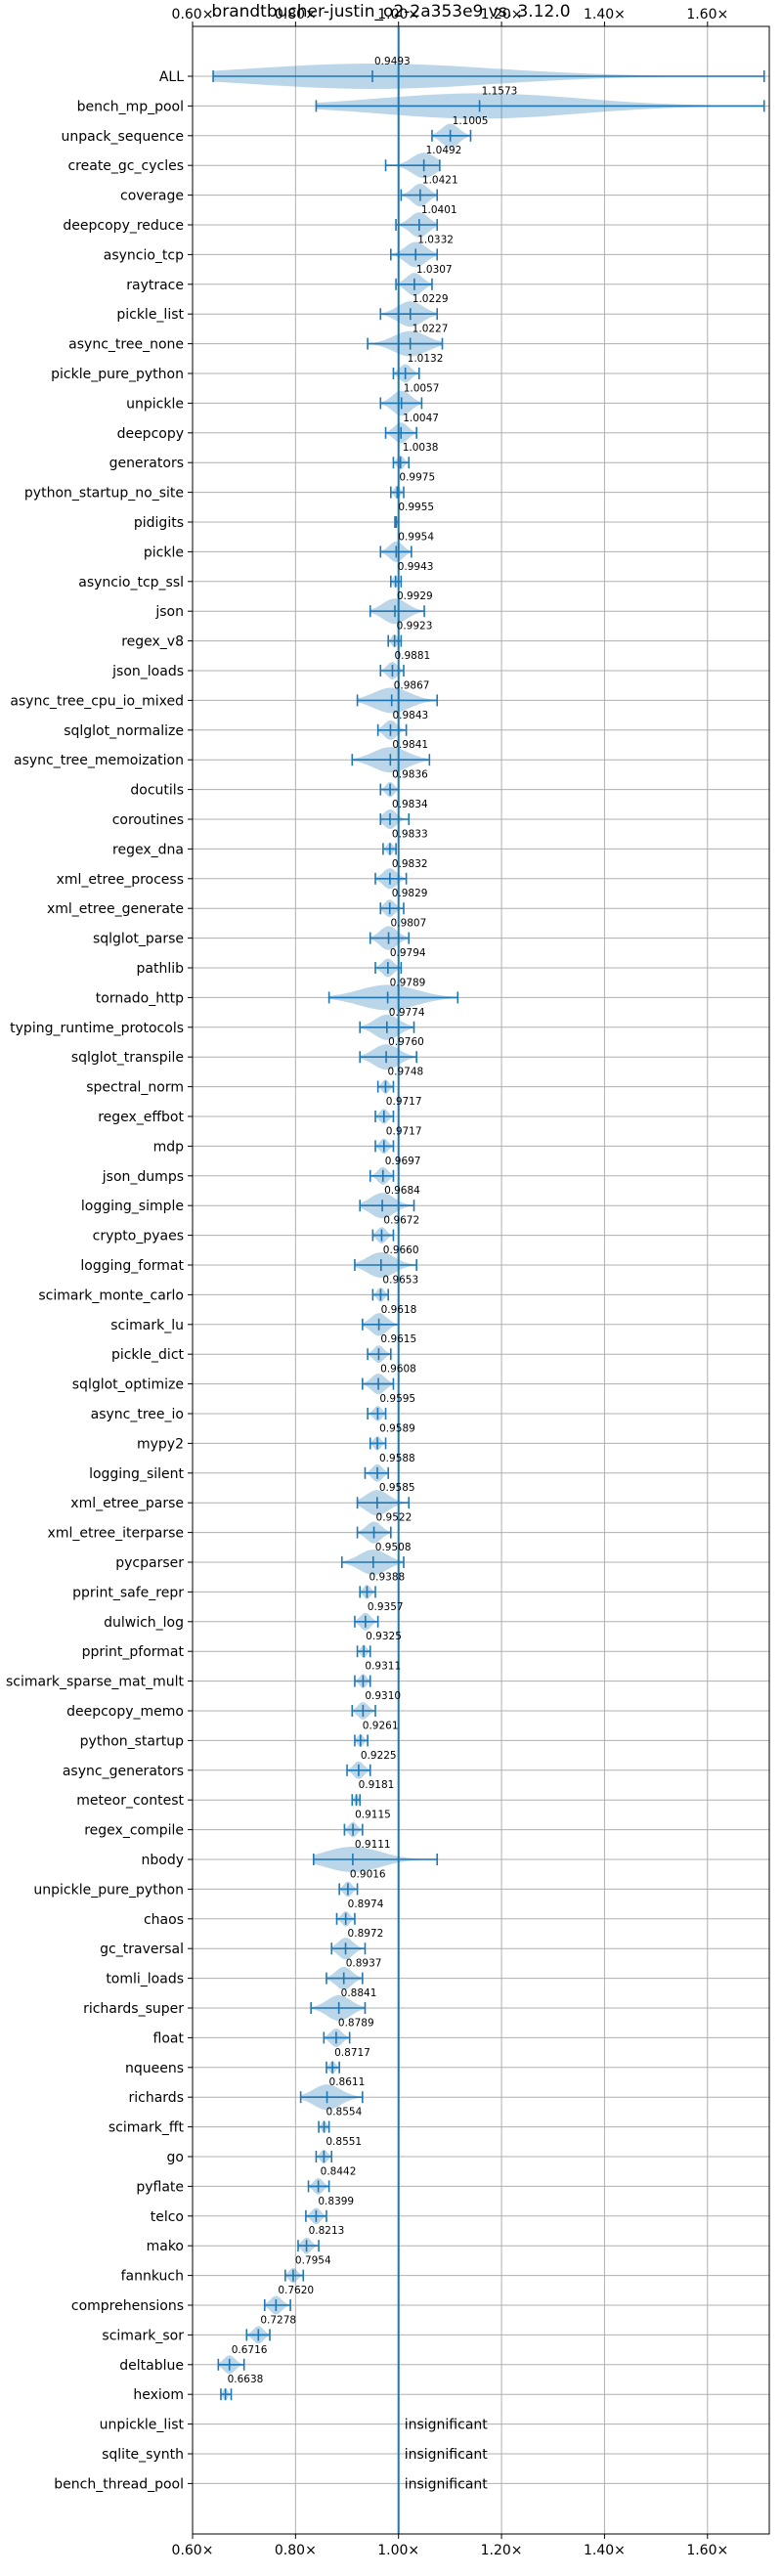 This screenshot has width=782, height=2576. I want to click on x-tick-label-top: 1.40×, so click(605, 14).